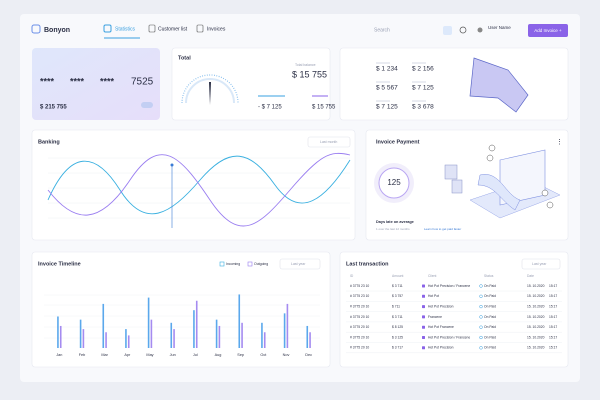 This screenshot has height=400, width=600. Describe the element at coordinates (149, 355) in the screenshot. I see `x-tick-label: May` at that location.